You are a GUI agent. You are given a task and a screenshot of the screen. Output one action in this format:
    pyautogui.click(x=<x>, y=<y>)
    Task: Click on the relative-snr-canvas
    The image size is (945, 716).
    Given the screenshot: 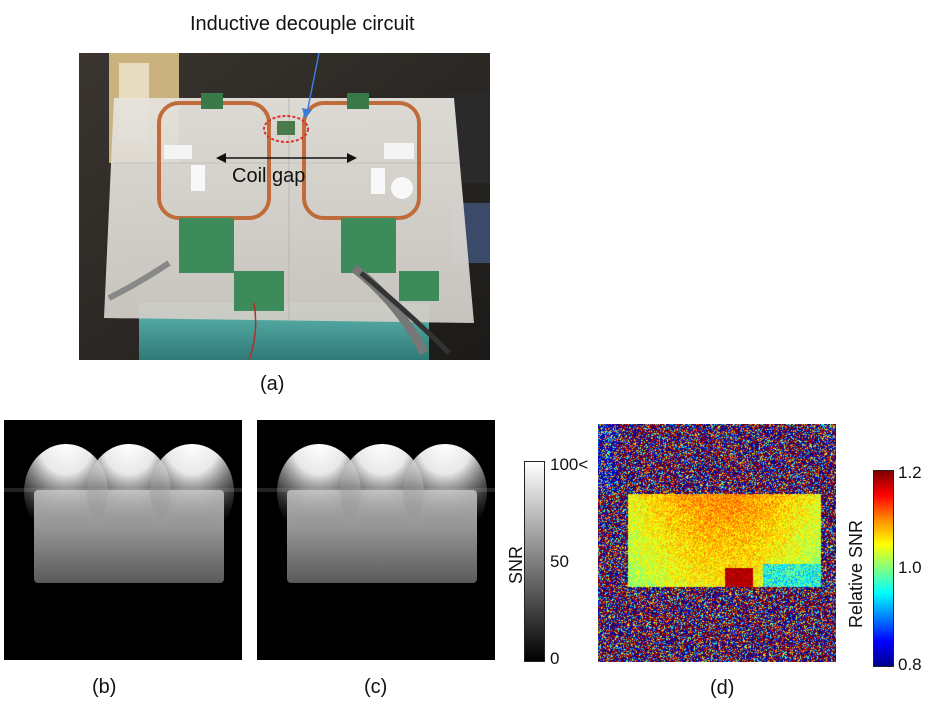 What is the action you would take?
    pyautogui.click(x=717, y=543)
    